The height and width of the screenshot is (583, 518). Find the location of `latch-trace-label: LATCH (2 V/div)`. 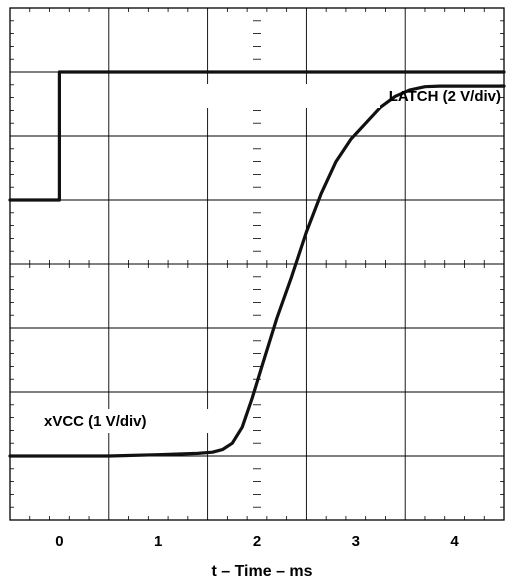

latch-trace-label: LATCH (2 V/div) is located at coordinates (445, 96).